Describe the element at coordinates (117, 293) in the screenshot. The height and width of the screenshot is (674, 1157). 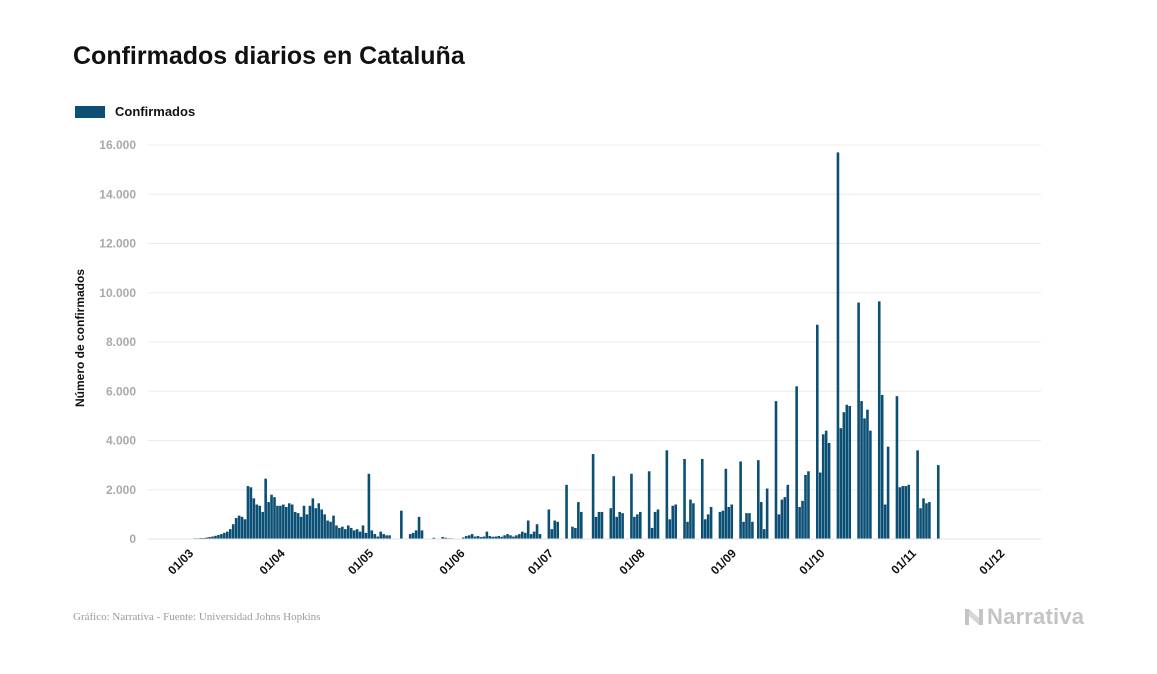
I see `y-tick-label: 10.000` at that location.